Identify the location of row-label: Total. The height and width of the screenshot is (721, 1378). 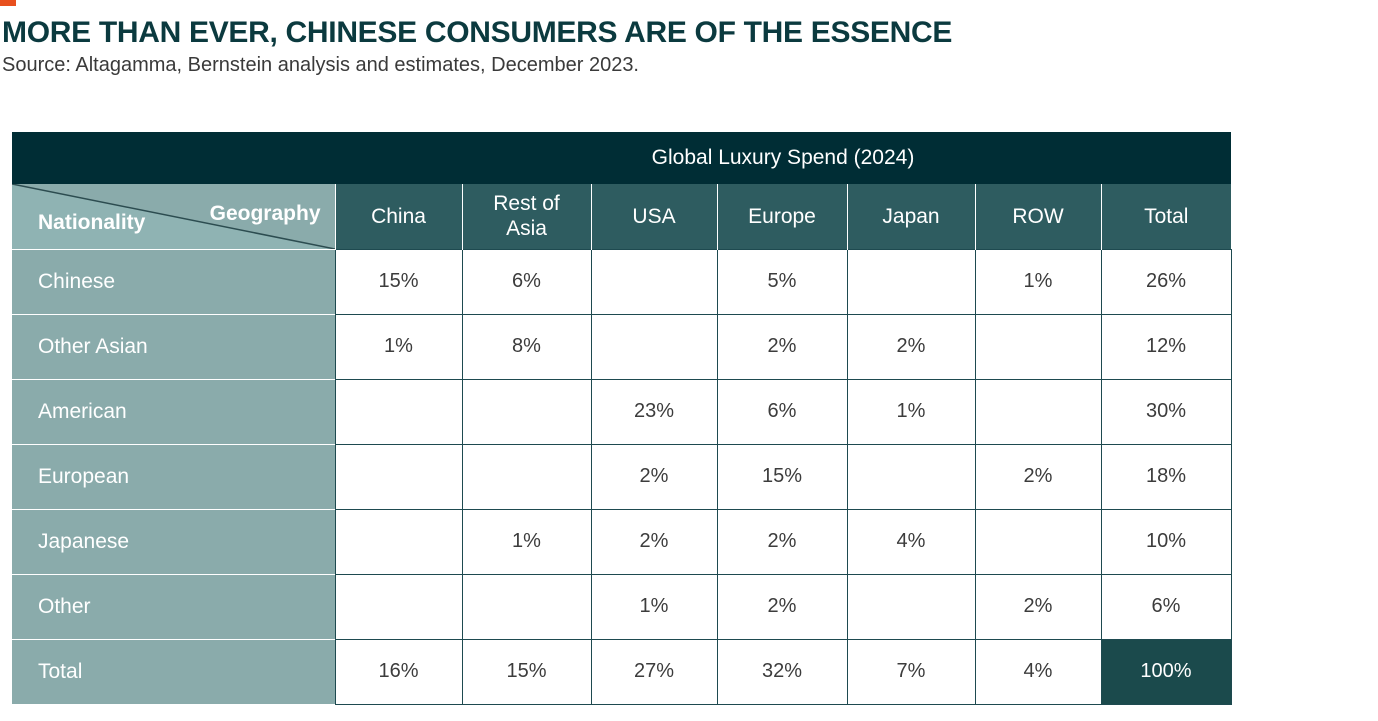
(173, 671).